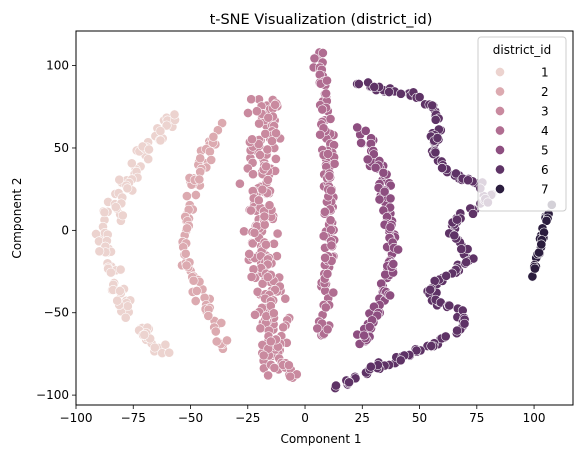  What do you see at coordinates (534, 418) in the screenshot?
I see `x-tick-label: 100` at bounding box center [534, 418].